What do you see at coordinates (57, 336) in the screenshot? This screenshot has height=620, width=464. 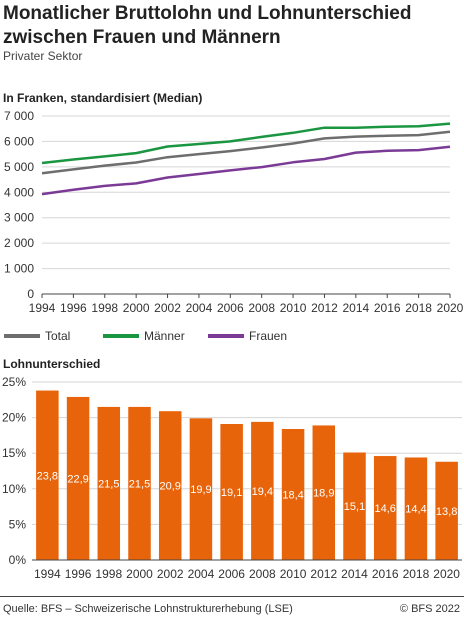 I see `legend-label: Total` at bounding box center [57, 336].